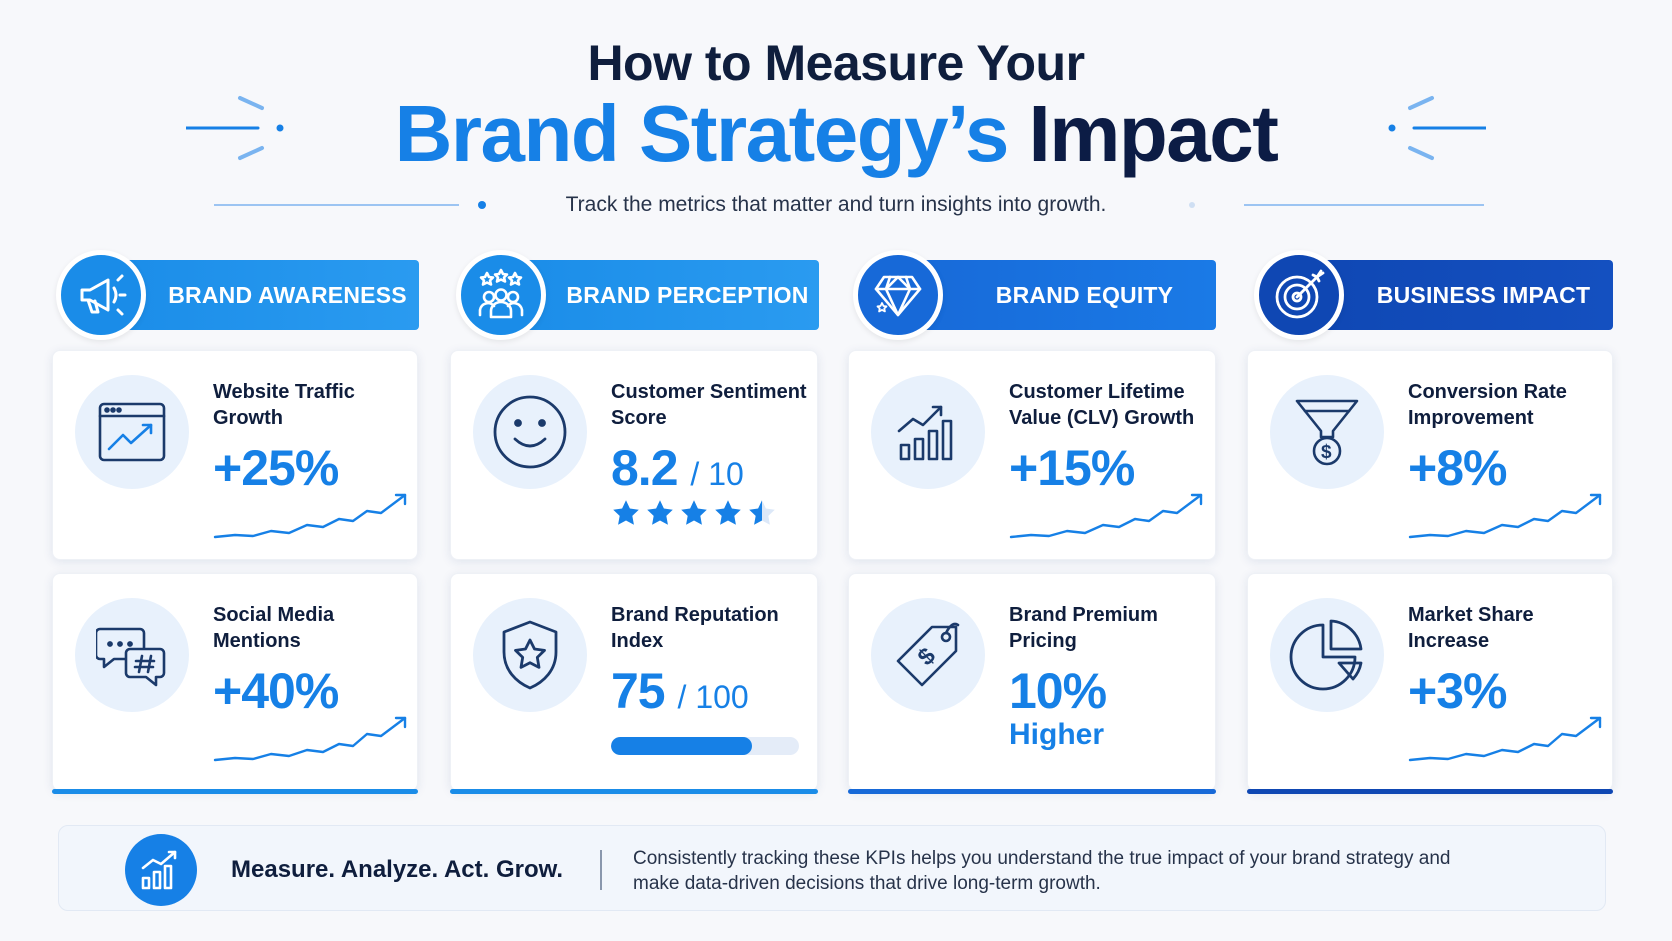 This screenshot has width=1672, height=941. What do you see at coordinates (709, 405) in the screenshot?
I see `metric-label: Customer Sentiment Score` at bounding box center [709, 405].